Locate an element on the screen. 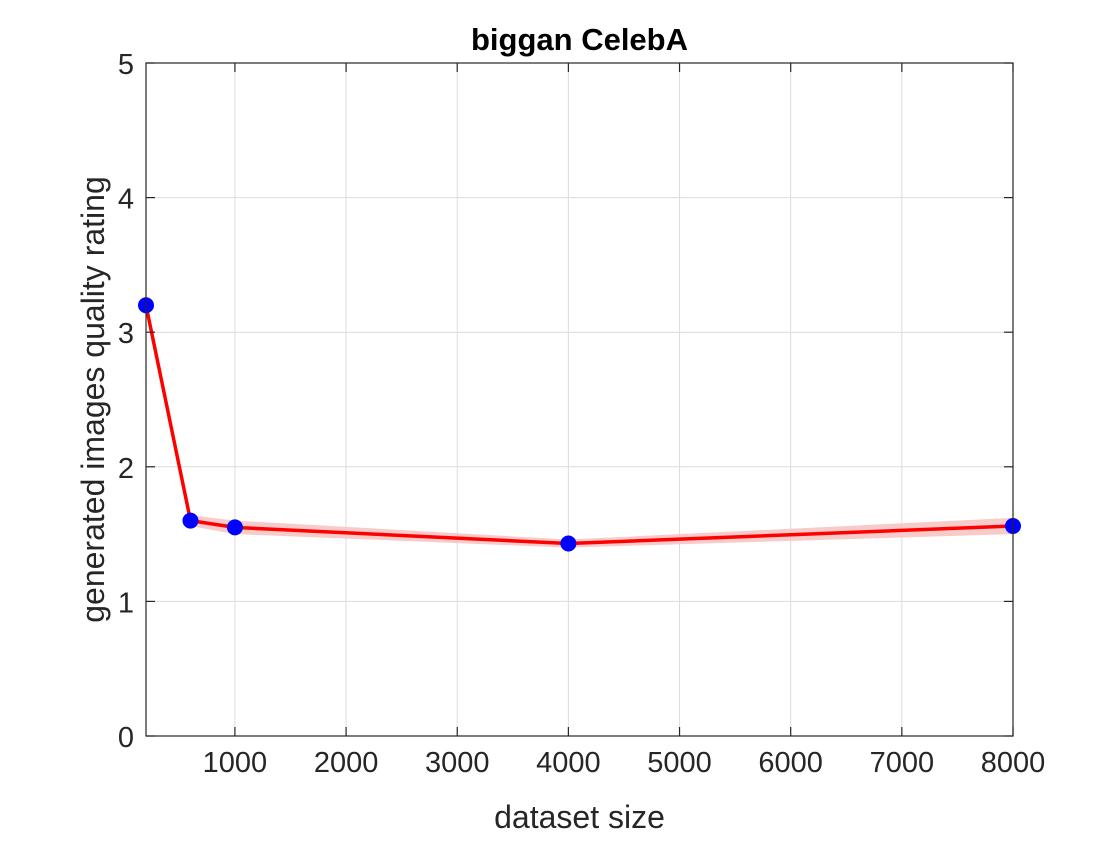 This screenshot has height=845, width=1120. x-tick-label: 2000 is located at coordinates (346, 763).